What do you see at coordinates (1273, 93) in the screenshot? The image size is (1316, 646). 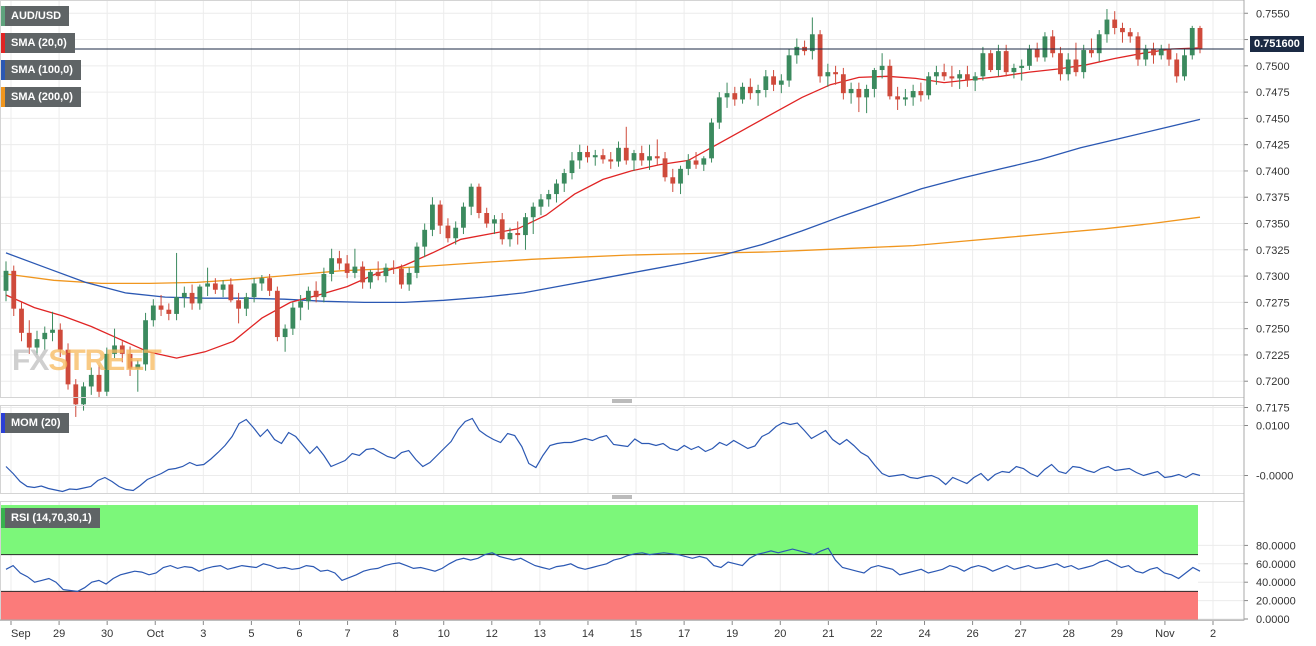 I see `y-tick-label: 0.7475` at bounding box center [1273, 93].